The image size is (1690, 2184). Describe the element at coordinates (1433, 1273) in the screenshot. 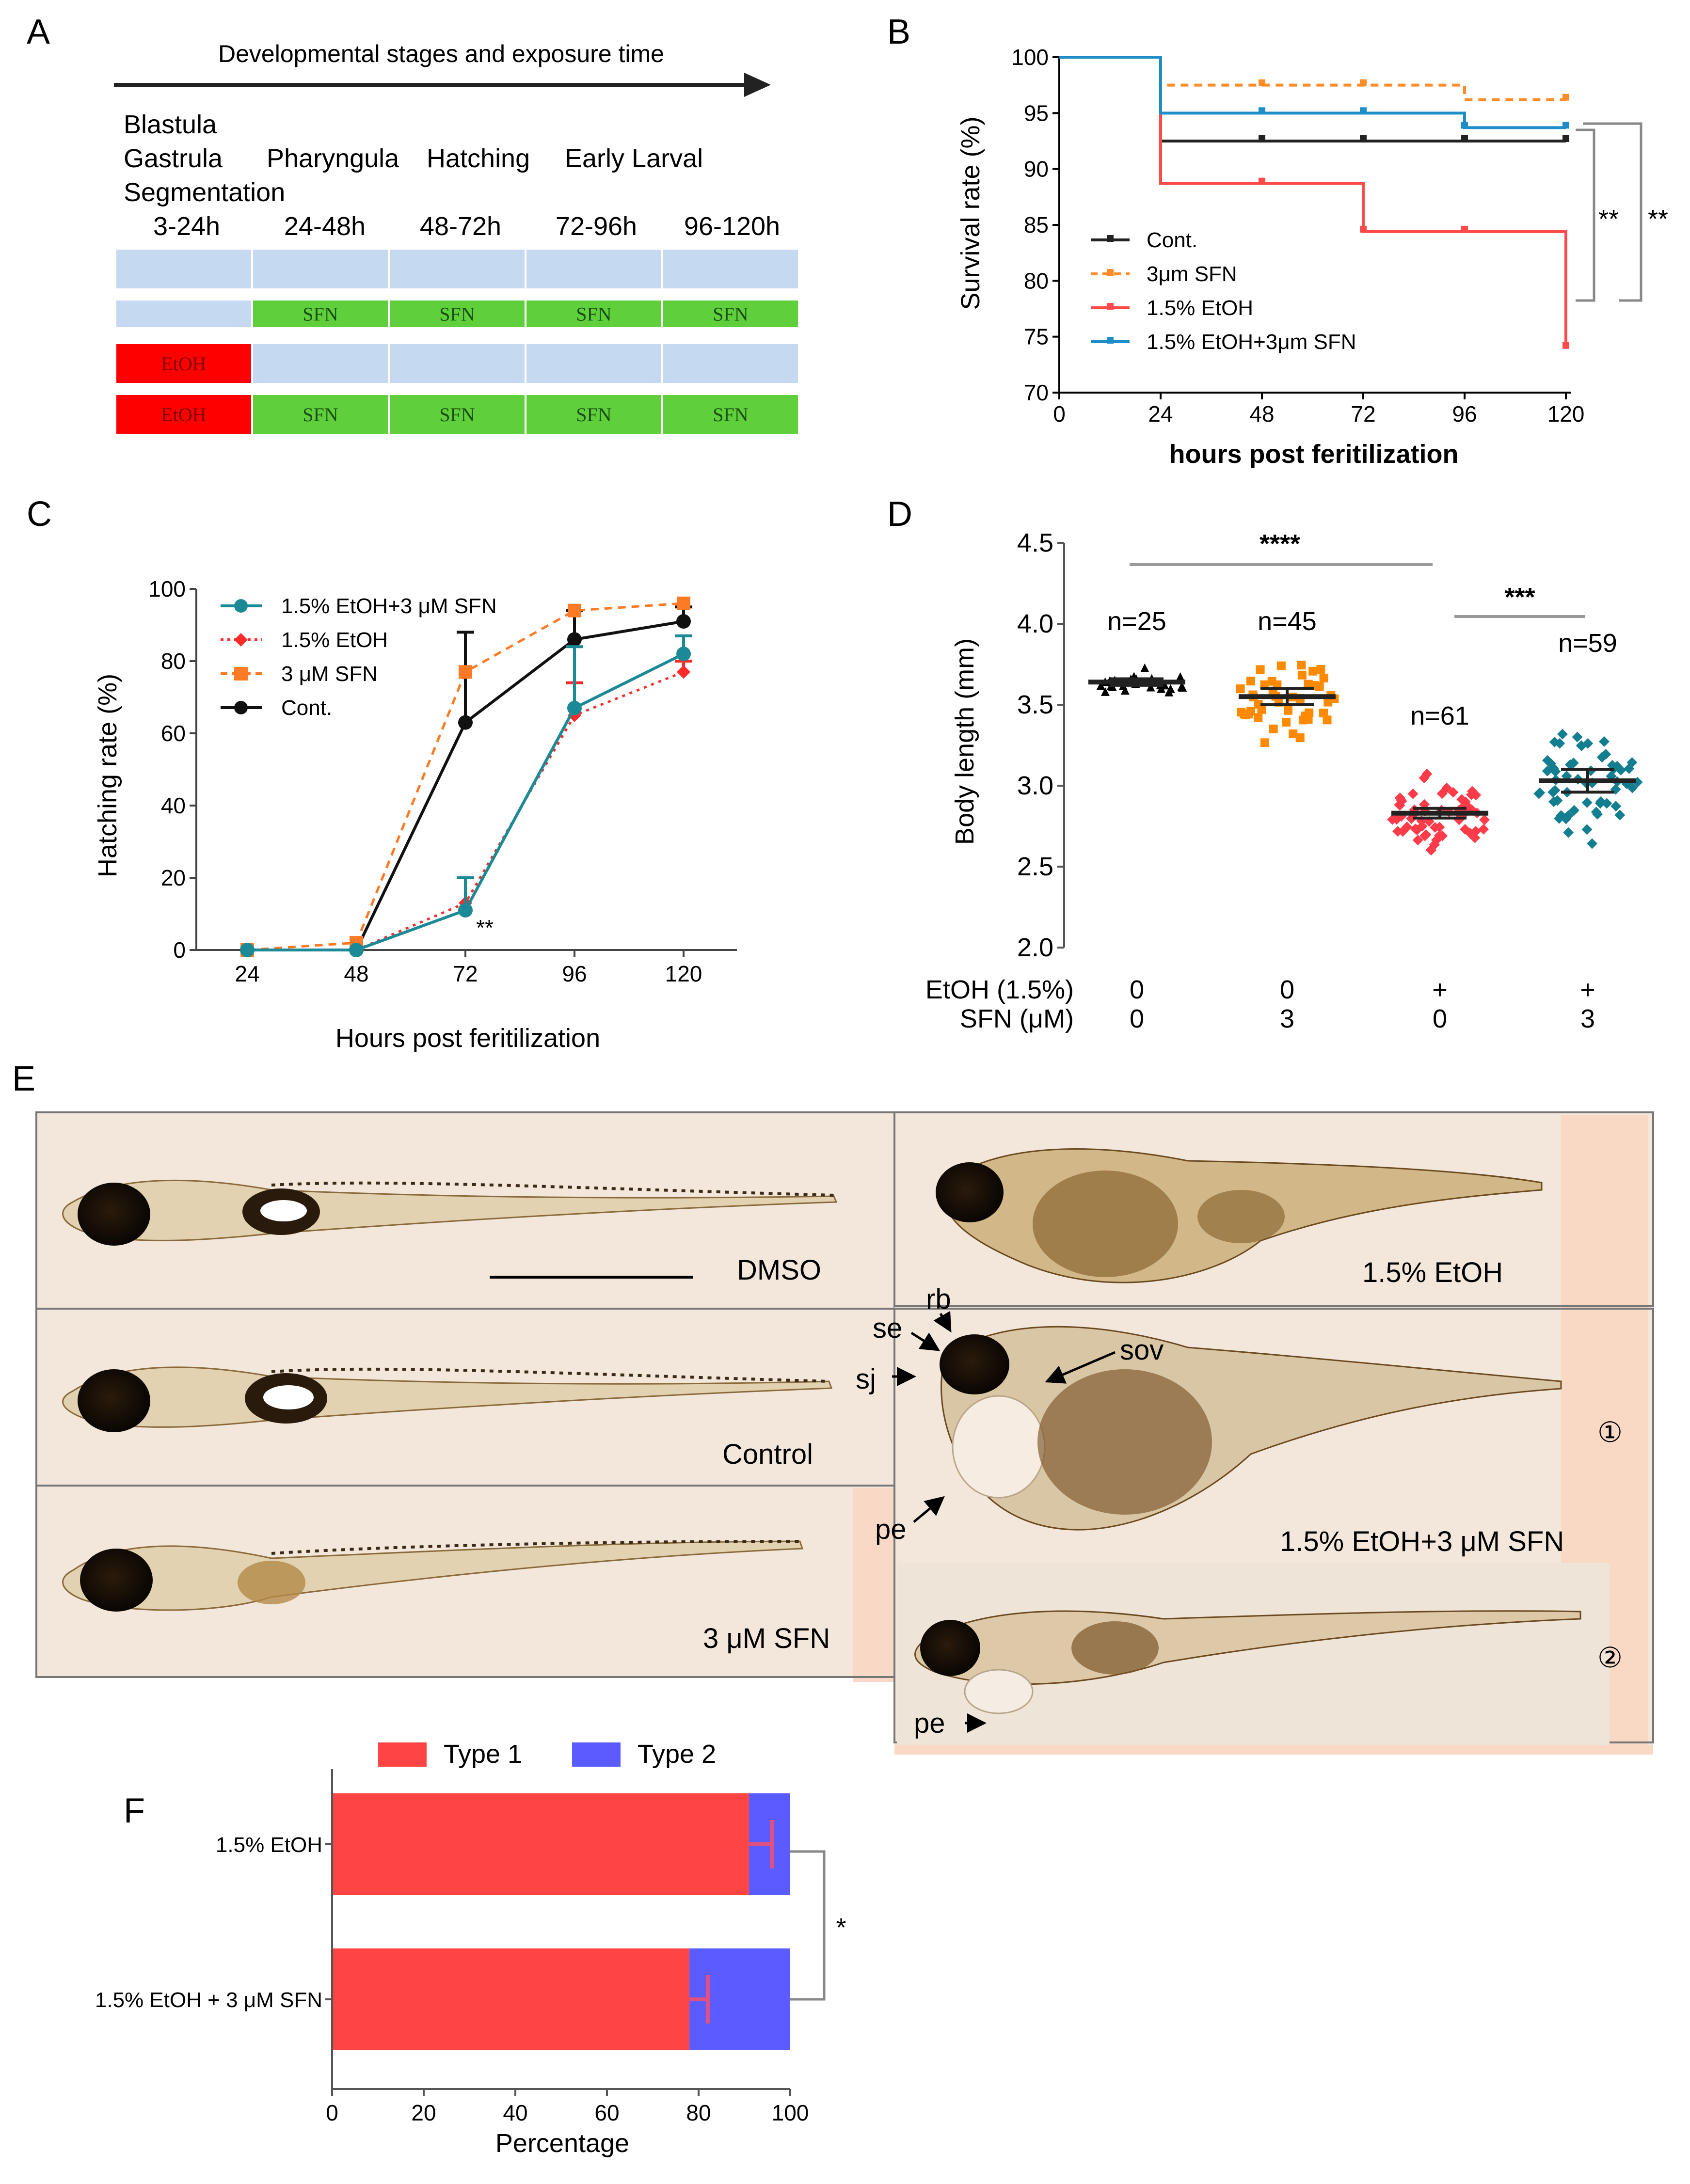

I see `label-etoh: 1.5% EtOH` at that location.